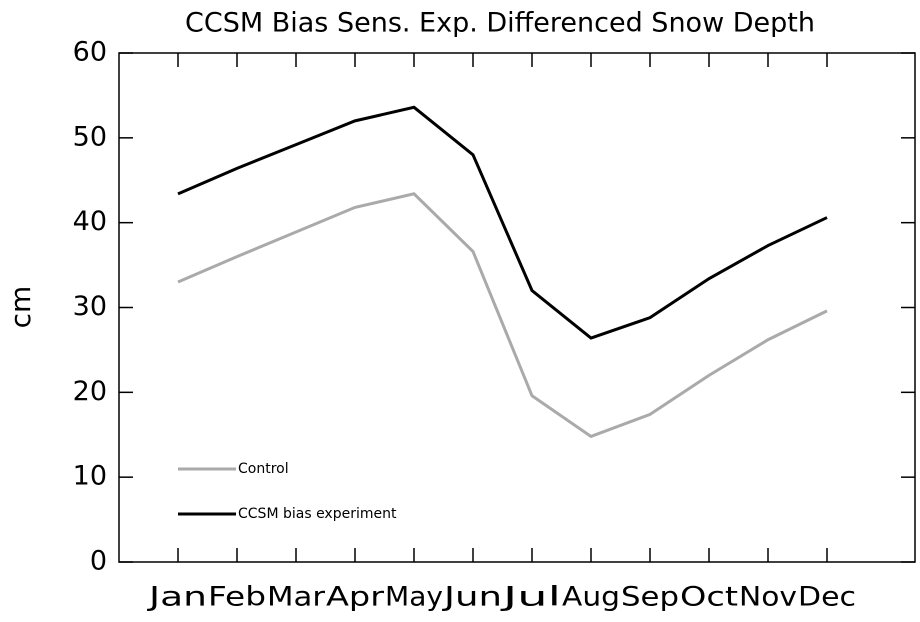 Image resolution: width=920 pixels, height=622 pixels. I want to click on y-tick-label: 10, so click(90, 476).